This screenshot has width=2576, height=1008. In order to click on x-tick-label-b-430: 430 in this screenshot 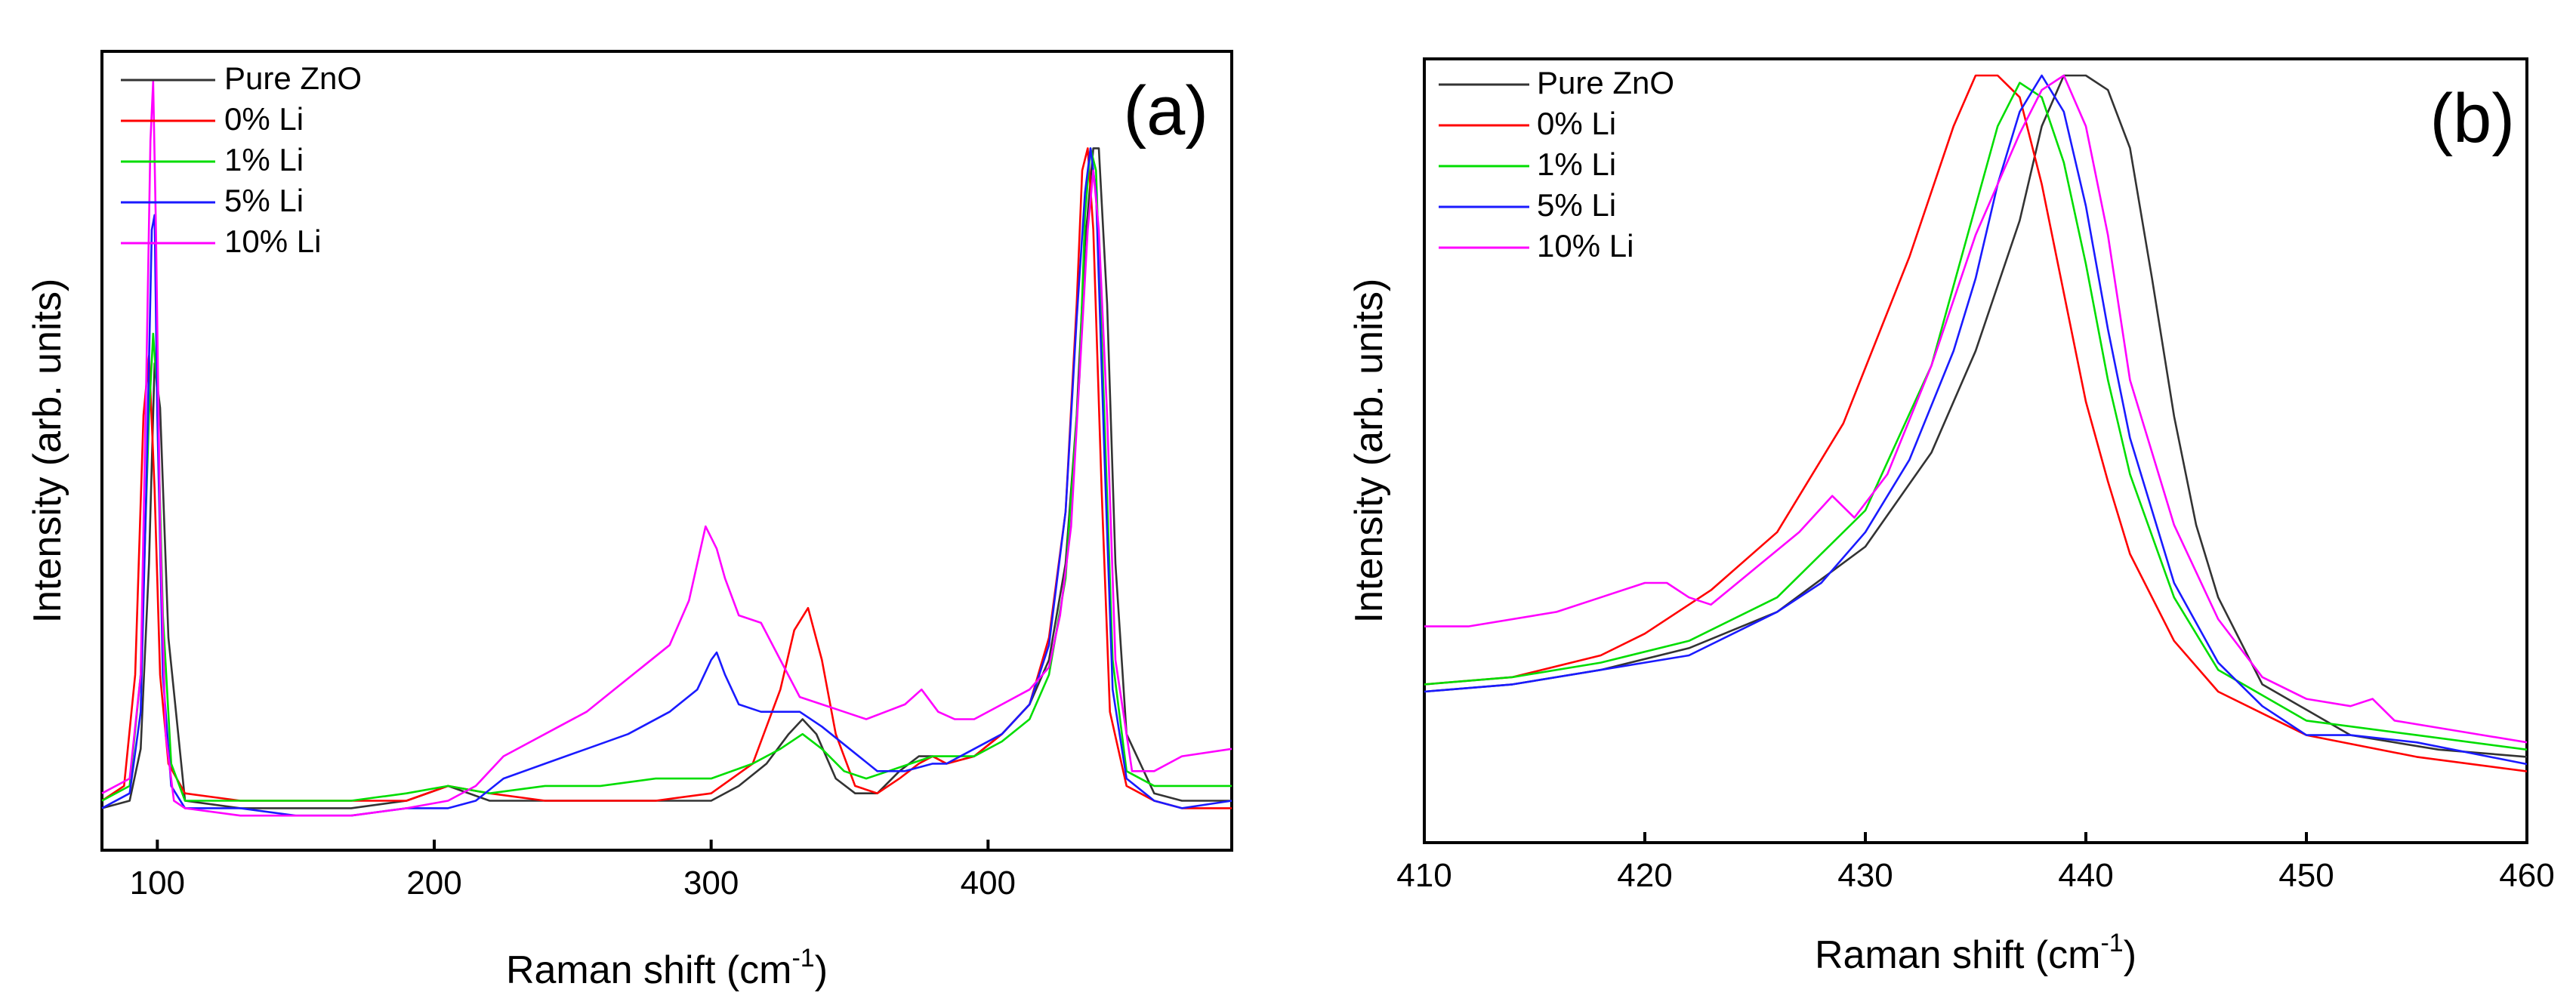, I will do `click(1865, 875)`.